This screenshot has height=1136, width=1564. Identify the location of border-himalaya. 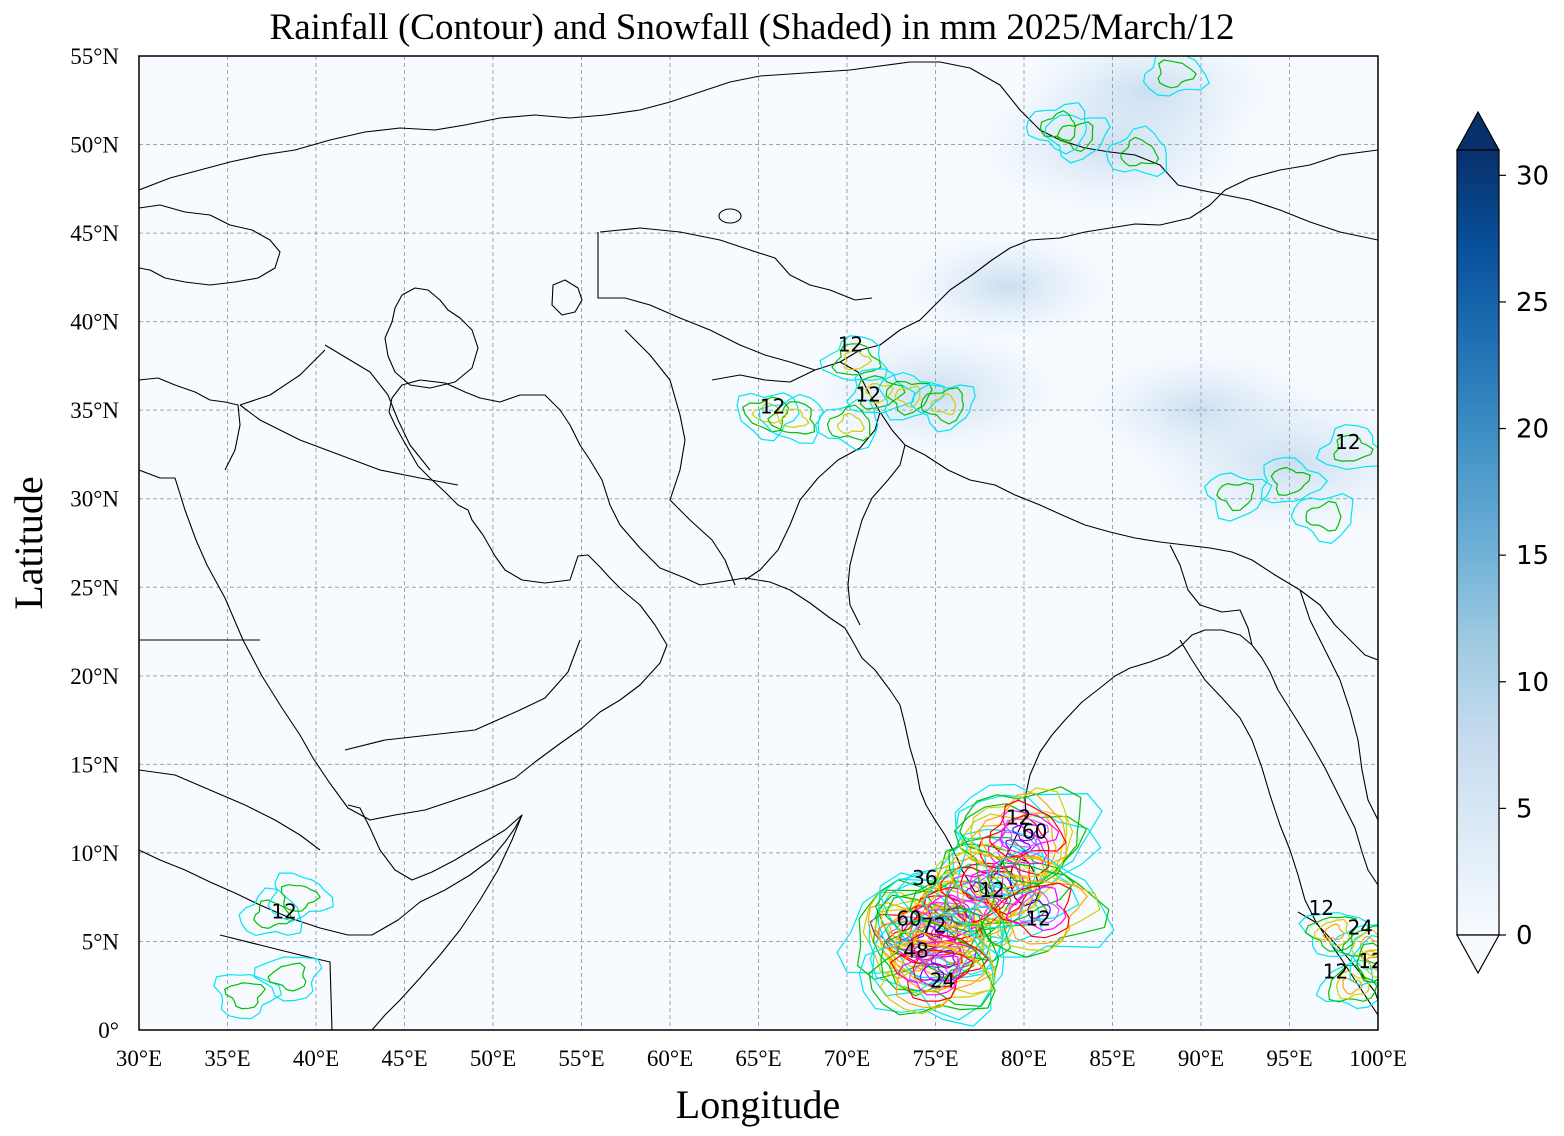
(1141, 552).